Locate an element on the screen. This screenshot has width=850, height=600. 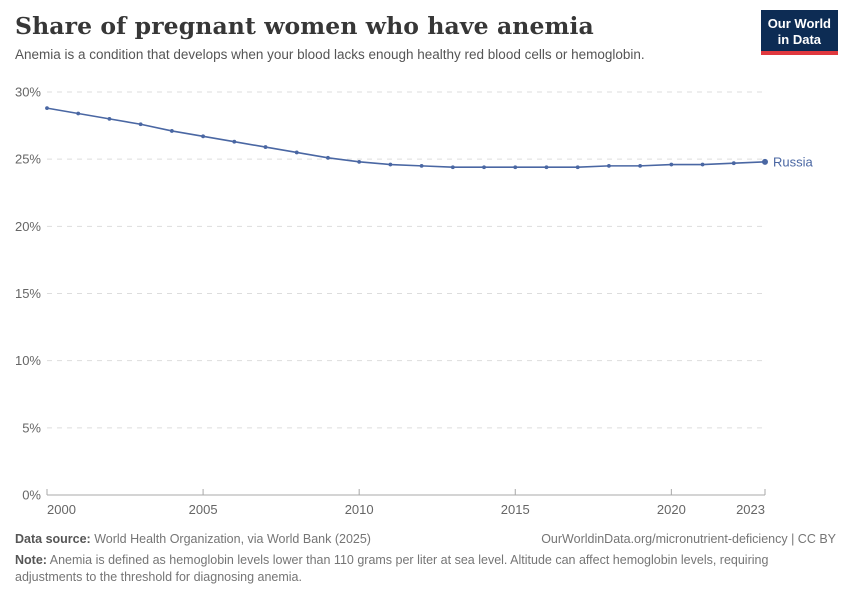
x-axis-tick-label: 2010 is located at coordinates (359, 509).